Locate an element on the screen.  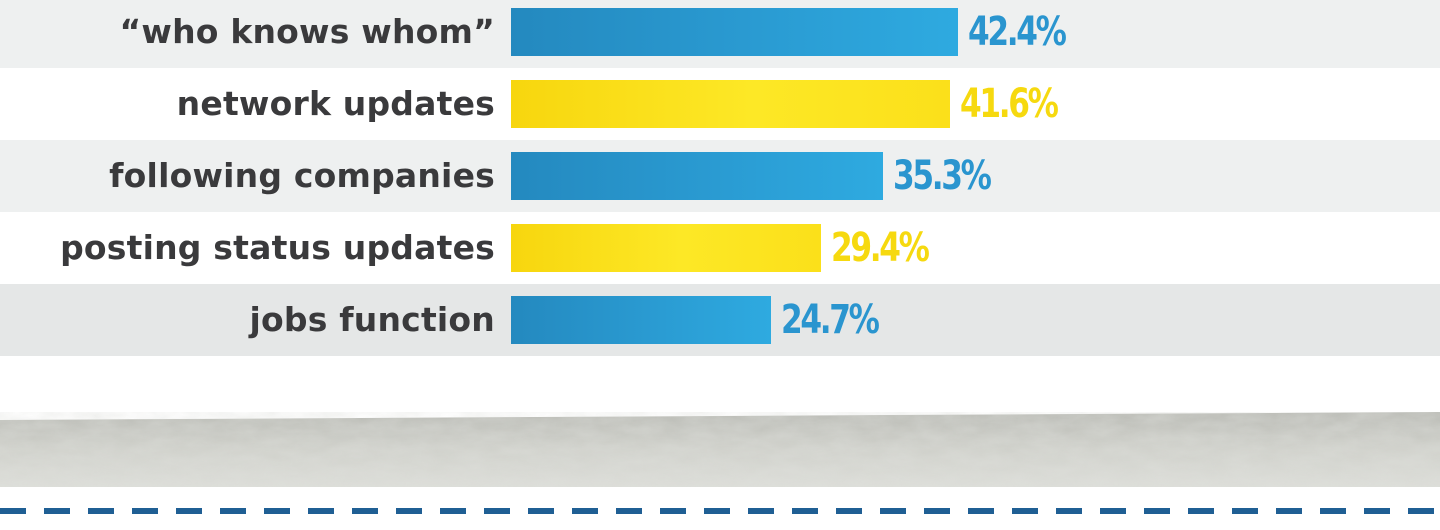
category-label: posting status updates is located at coordinates (277, 247).